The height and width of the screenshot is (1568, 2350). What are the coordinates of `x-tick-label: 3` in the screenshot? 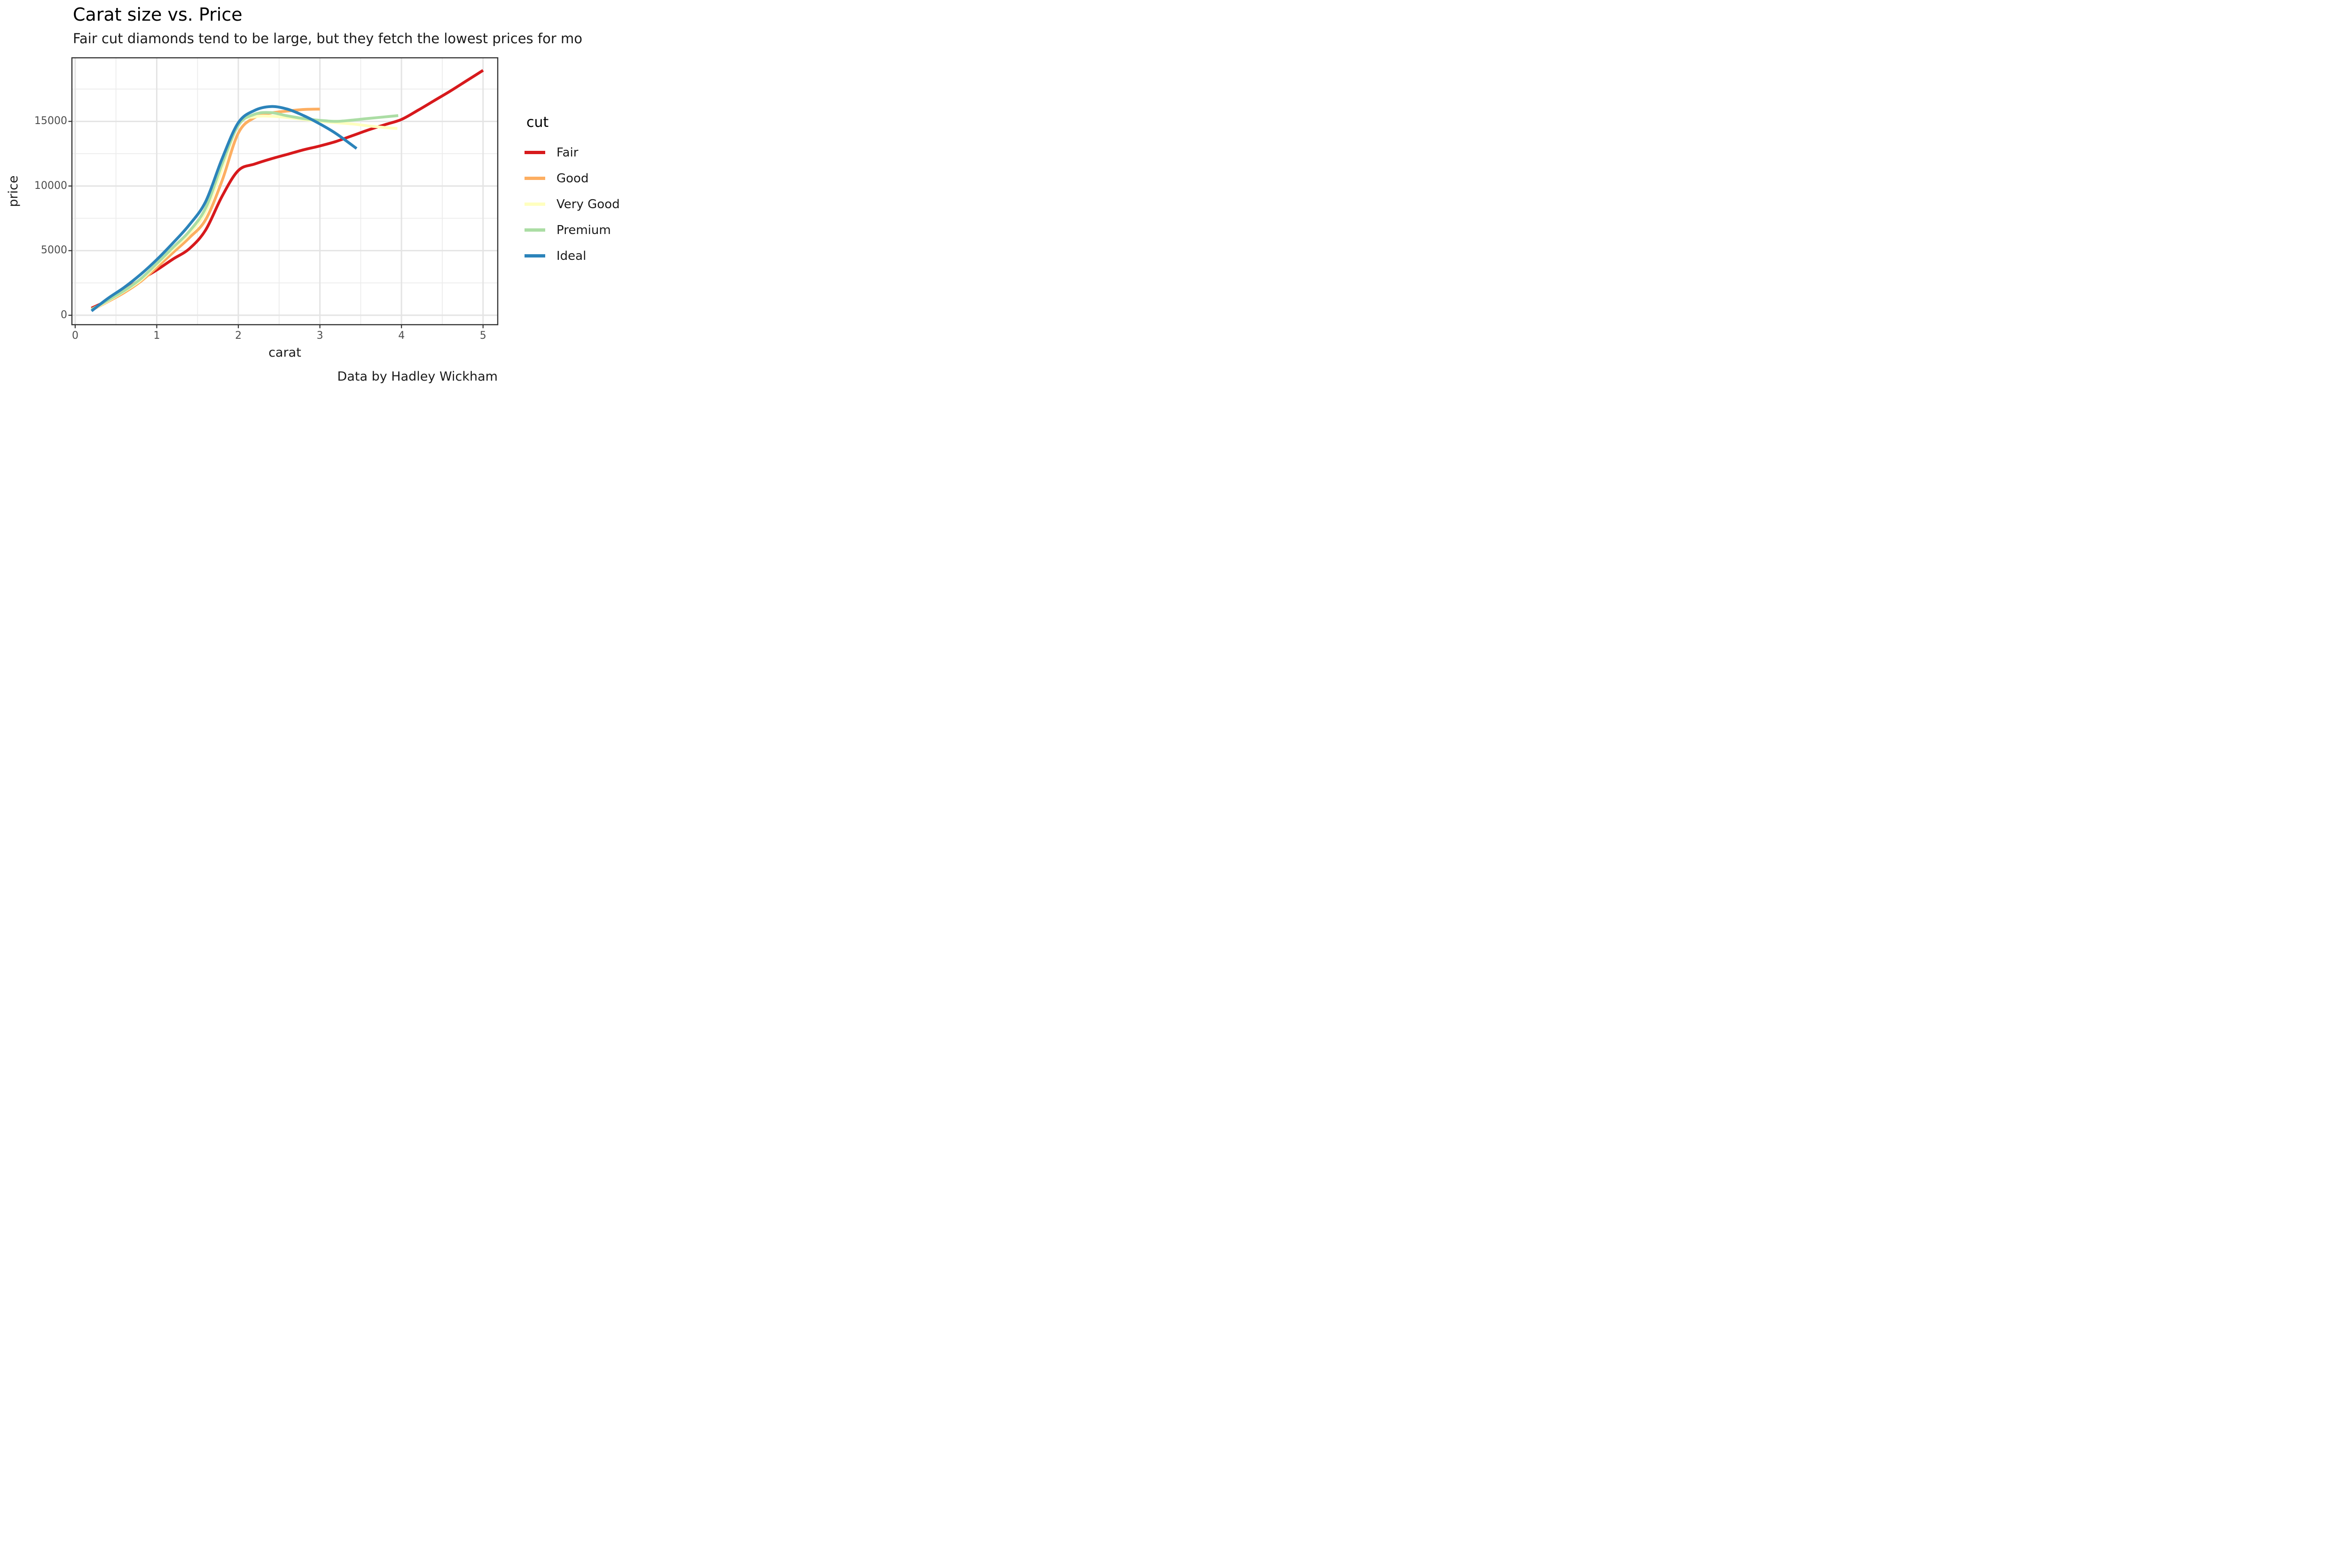 It's located at (319, 336).